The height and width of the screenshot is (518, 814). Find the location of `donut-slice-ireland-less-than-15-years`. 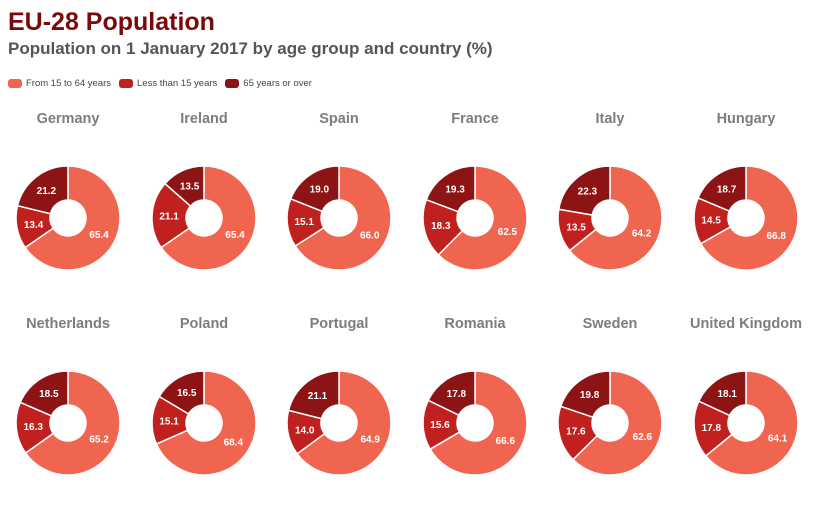

donut-slice-ireland-less-than-15-years is located at coordinates (171, 215).